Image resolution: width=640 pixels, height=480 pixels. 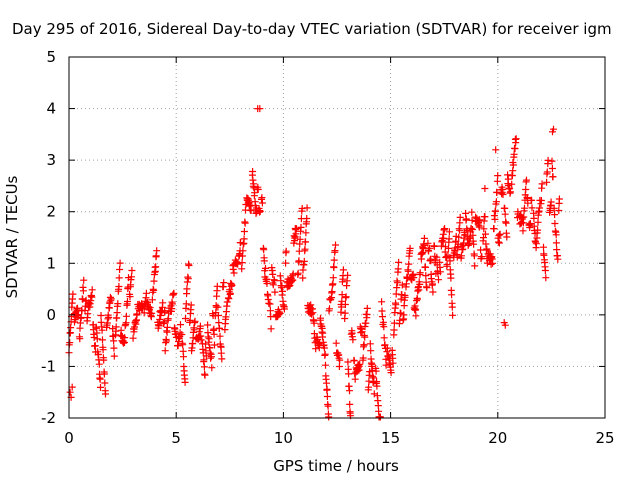 I want to click on y-tick-label: 0, so click(x=51, y=315).